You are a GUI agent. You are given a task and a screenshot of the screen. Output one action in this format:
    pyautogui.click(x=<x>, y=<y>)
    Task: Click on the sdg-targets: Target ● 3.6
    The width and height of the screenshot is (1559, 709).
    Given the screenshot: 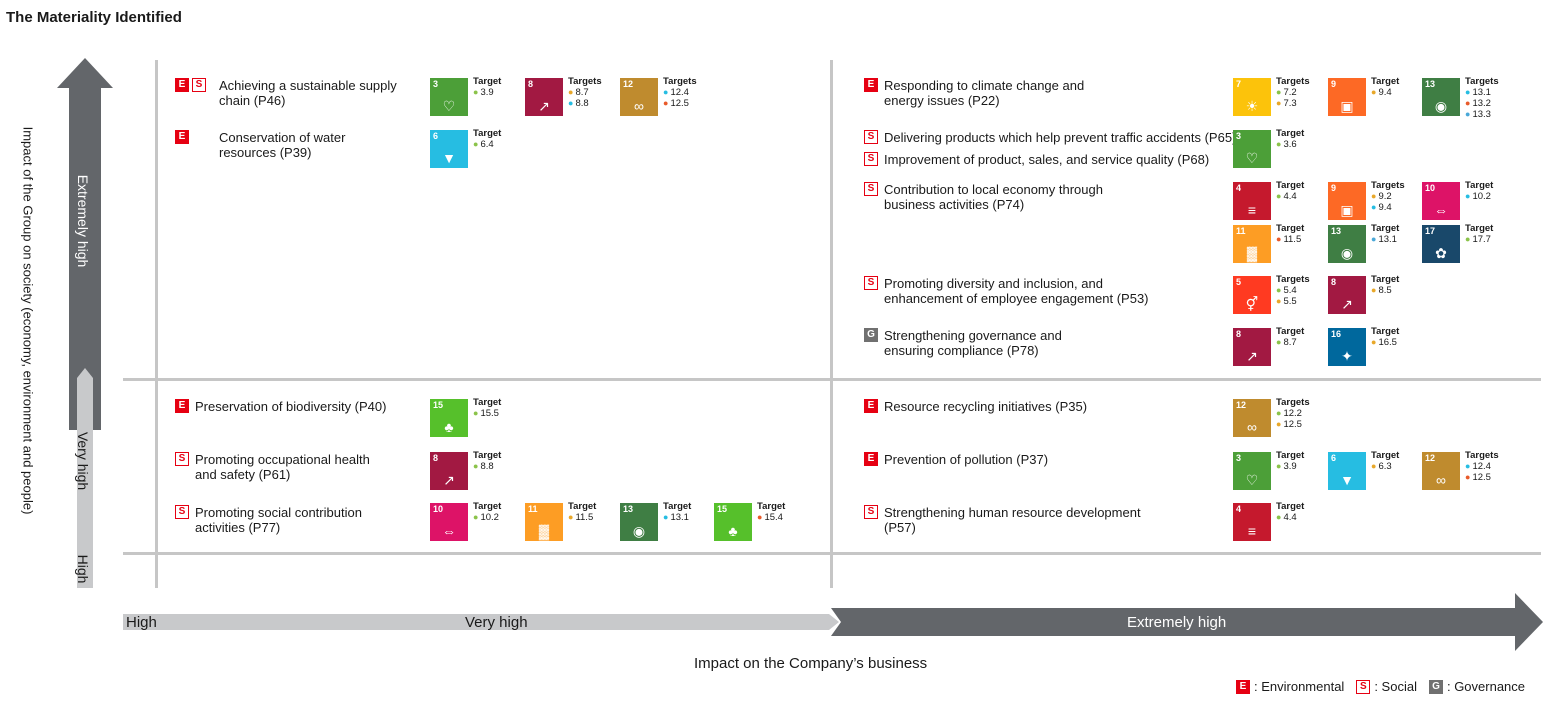 What is the action you would take?
    pyautogui.click(x=1290, y=139)
    